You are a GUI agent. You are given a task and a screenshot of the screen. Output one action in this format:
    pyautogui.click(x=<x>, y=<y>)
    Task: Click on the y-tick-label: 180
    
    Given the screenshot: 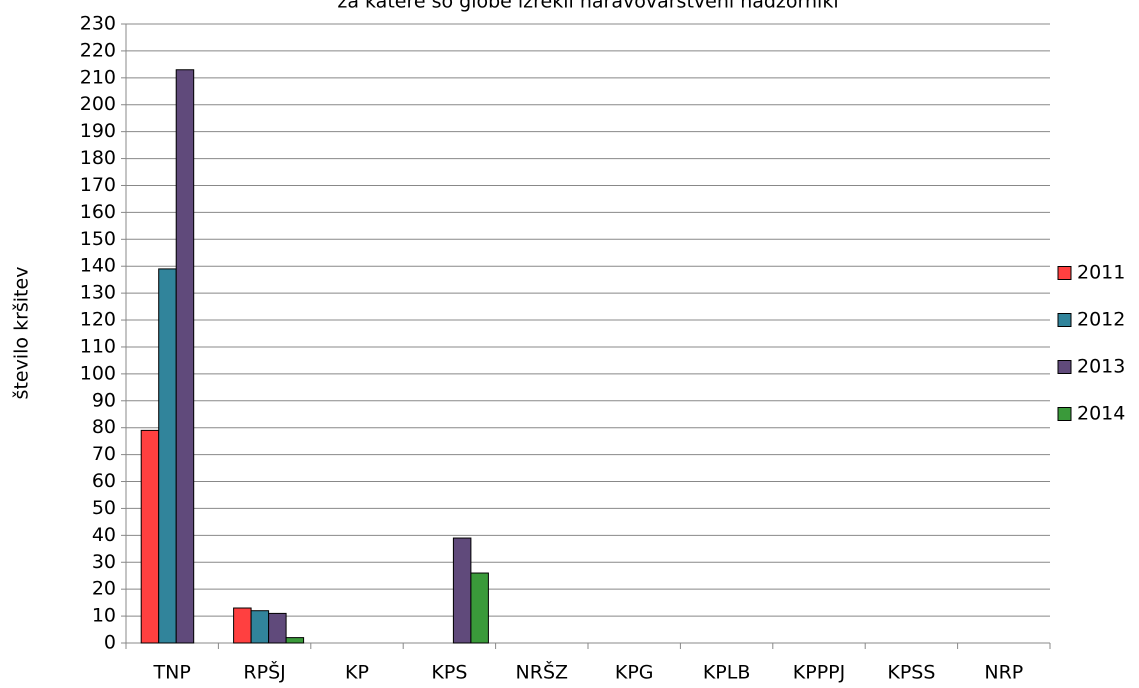 What is the action you would take?
    pyautogui.click(x=98, y=158)
    